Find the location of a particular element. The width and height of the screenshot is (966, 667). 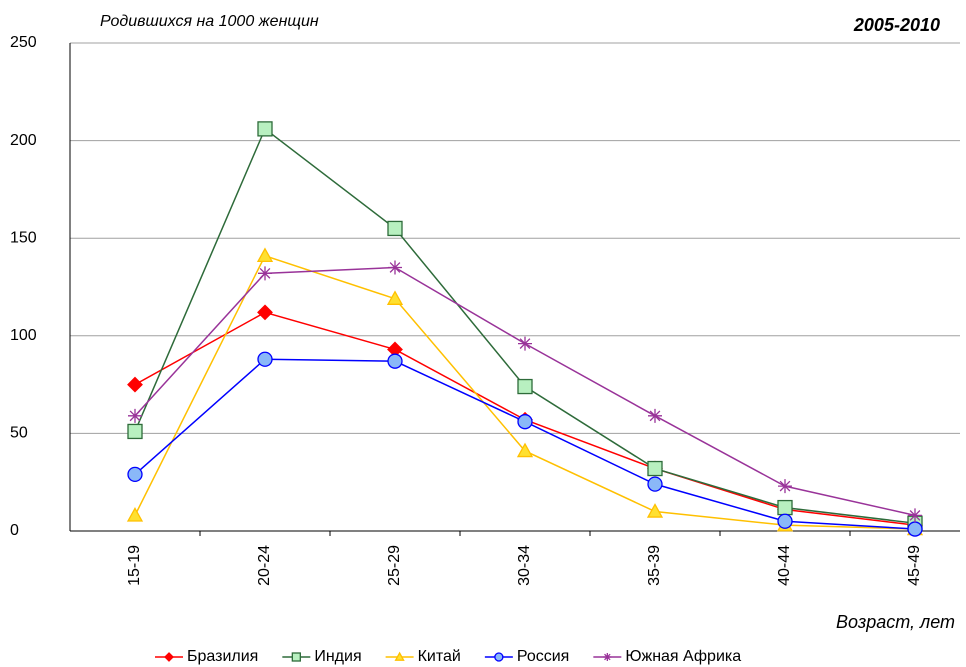

chart-title: Родившихся на 1000 женщин is located at coordinates (209, 21).